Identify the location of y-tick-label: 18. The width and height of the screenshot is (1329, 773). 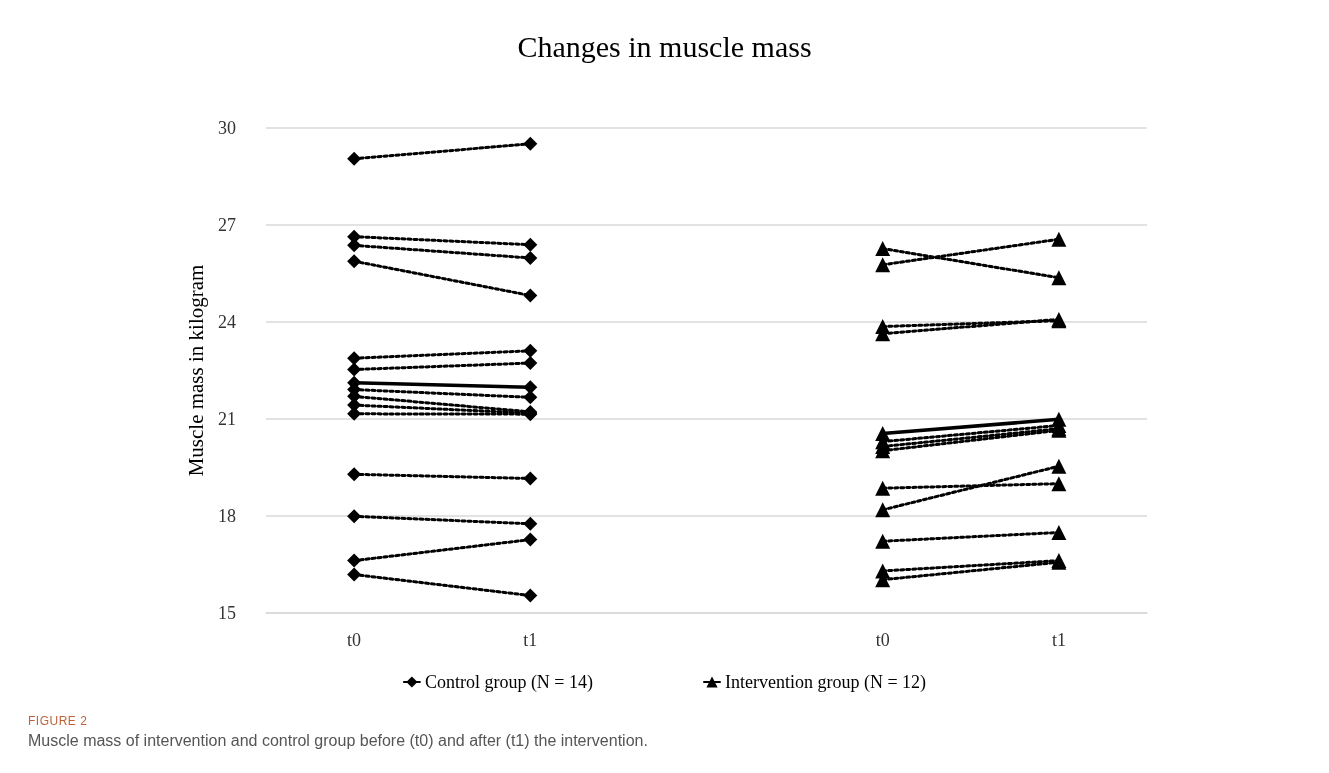
(227, 516).